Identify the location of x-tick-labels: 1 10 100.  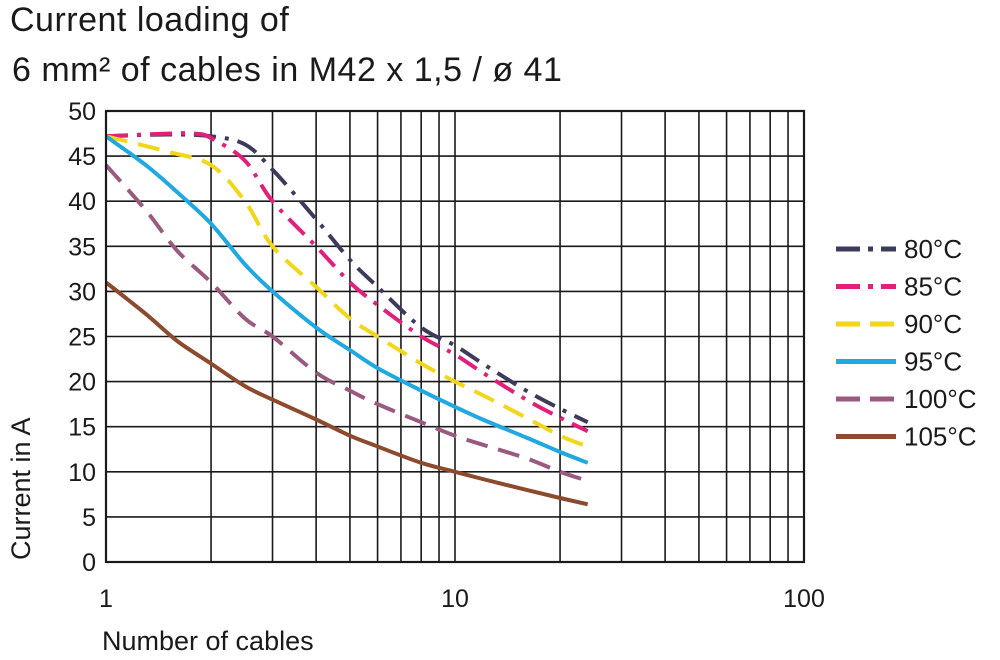
(462, 599).